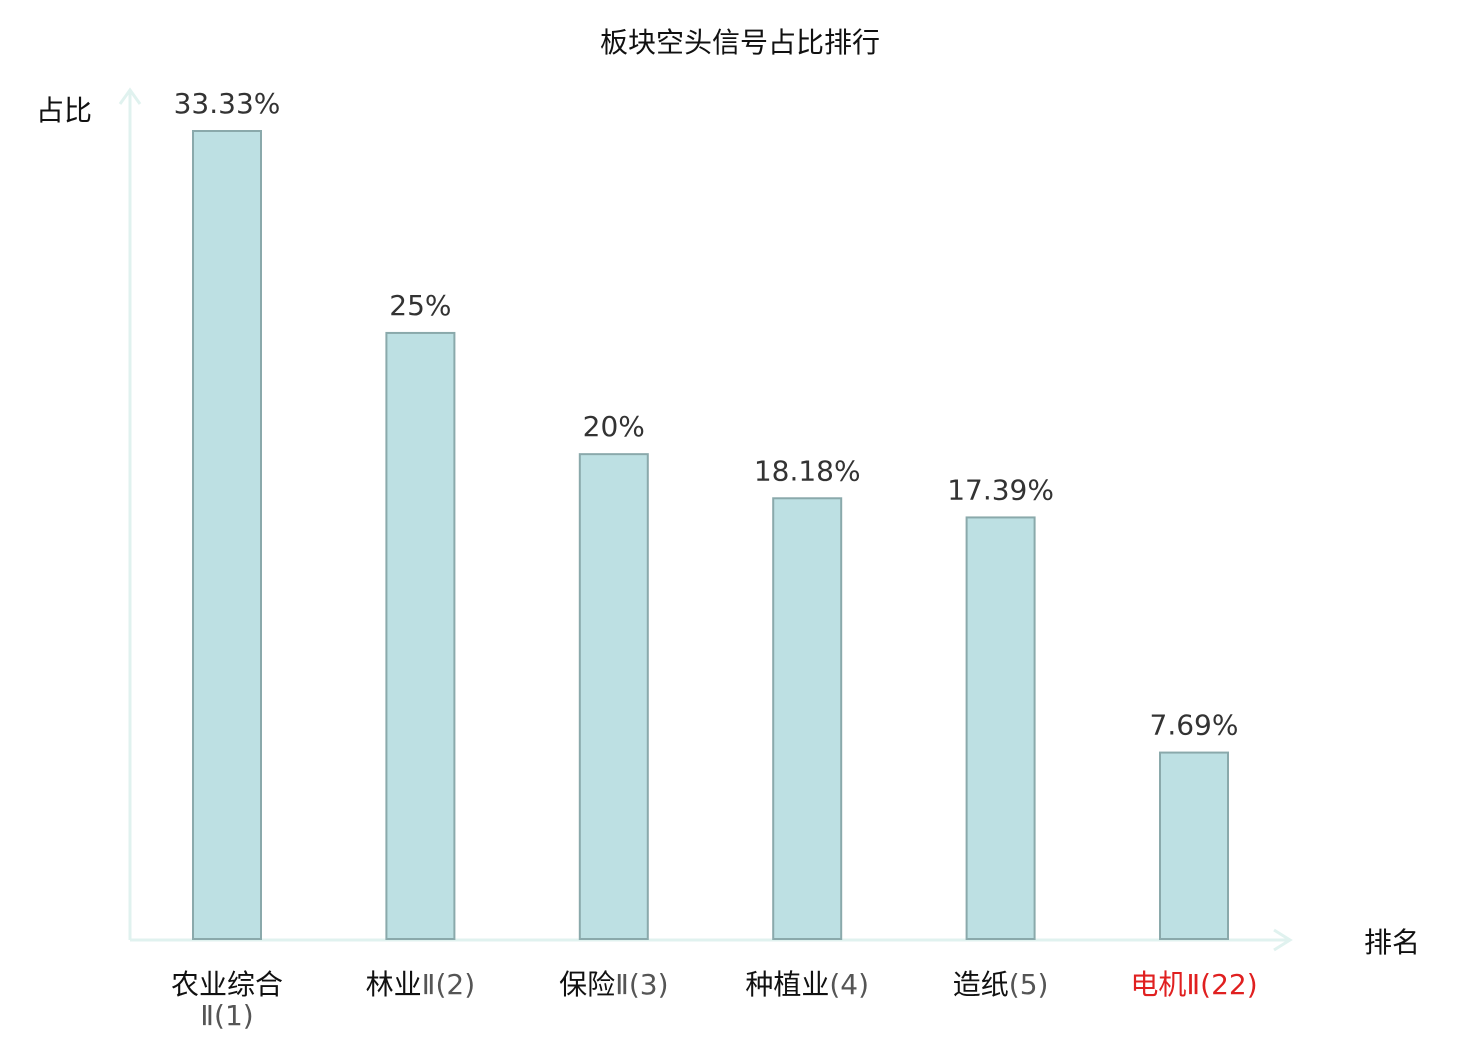  What do you see at coordinates (981, 984) in the screenshot?
I see `x-tick-name: 造纸` at bounding box center [981, 984].